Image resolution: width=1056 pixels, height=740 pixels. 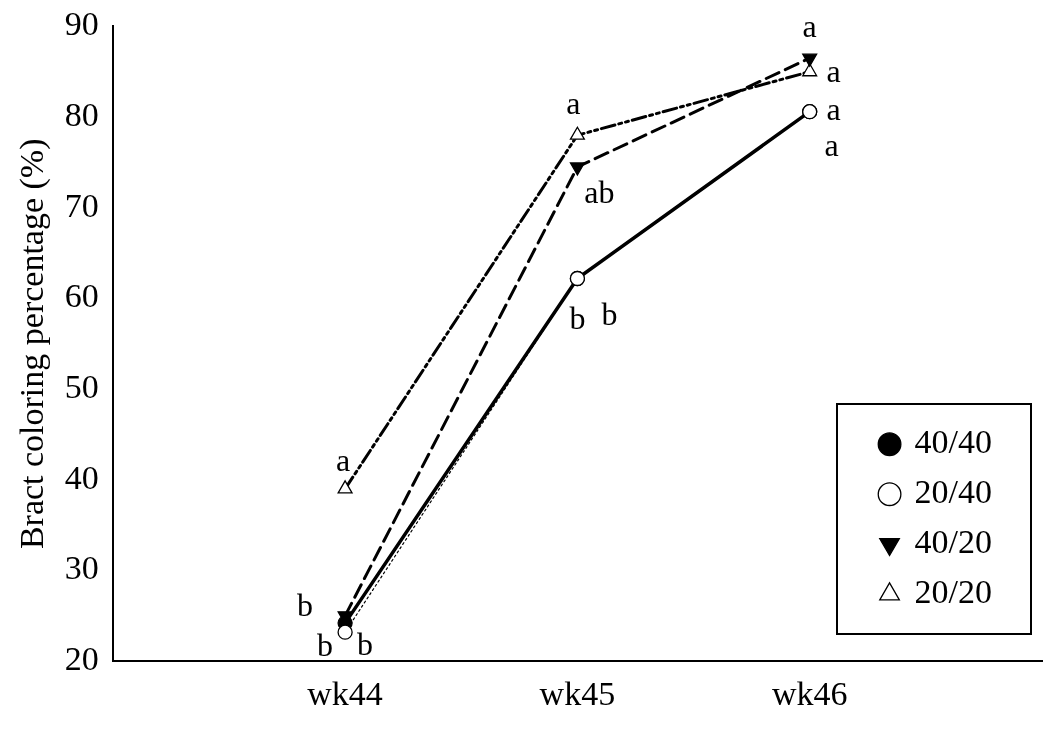 I want to click on legend-label: 40/20, so click(x=953, y=542).